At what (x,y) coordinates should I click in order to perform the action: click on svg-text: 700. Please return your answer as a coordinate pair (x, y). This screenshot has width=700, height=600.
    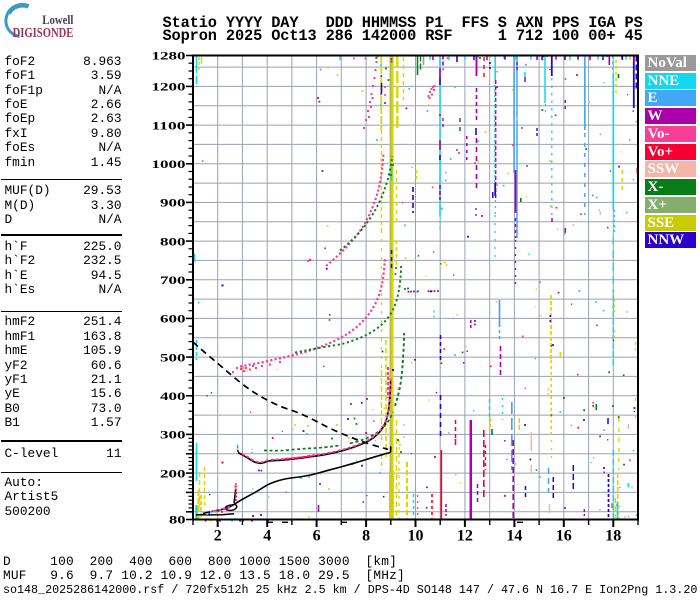
    Looking at the image, I should click on (173, 280).